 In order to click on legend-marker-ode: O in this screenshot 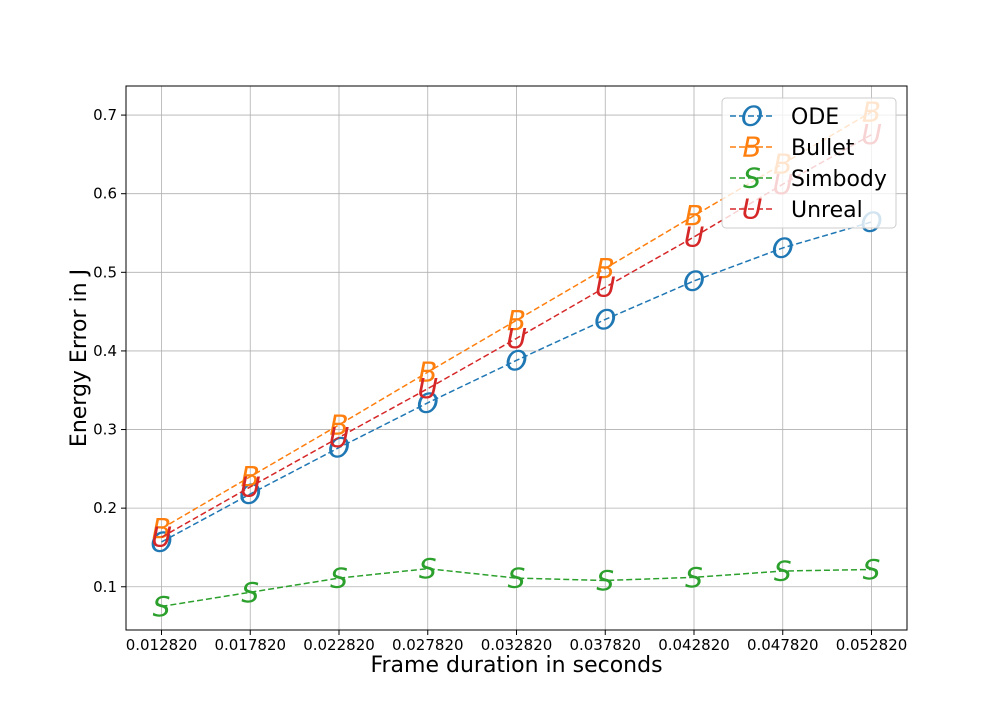, I will do `click(752, 116)`.